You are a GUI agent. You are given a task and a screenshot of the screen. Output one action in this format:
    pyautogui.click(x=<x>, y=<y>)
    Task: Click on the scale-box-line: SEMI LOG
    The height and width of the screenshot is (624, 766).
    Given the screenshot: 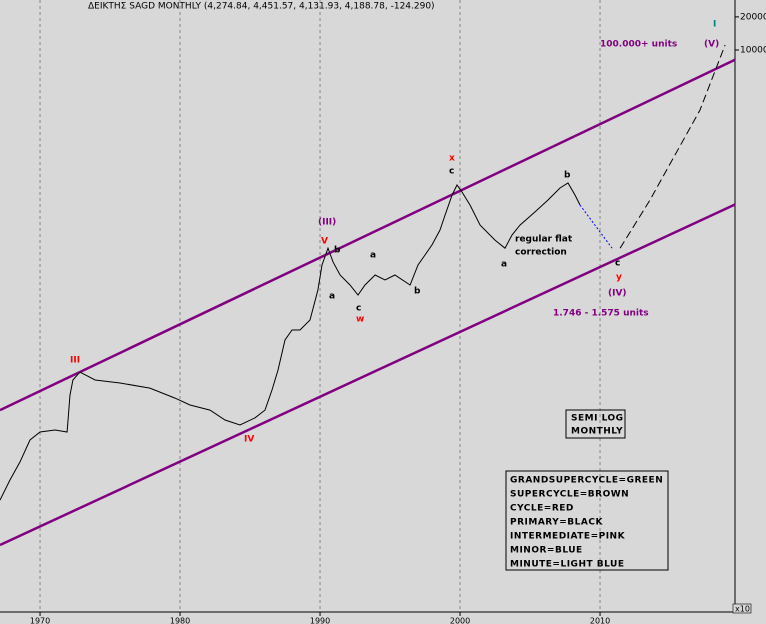 What is the action you would take?
    pyautogui.click(x=597, y=419)
    